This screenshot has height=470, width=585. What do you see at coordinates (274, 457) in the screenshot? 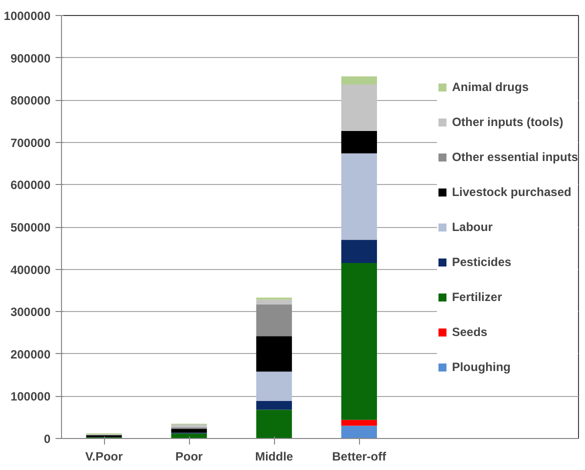
I see `x-tick-label: Middle` at bounding box center [274, 457].